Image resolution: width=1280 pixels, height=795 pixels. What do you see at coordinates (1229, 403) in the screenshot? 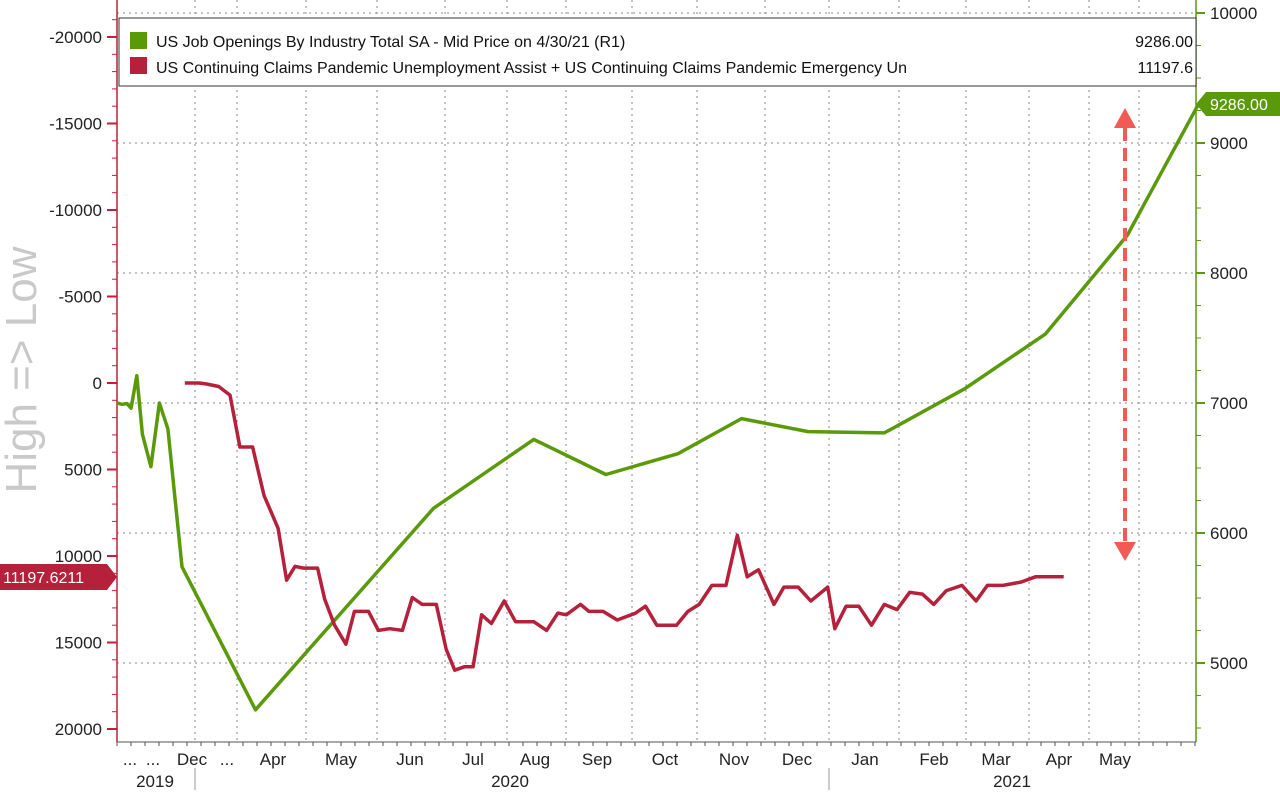
I see `right-tick-label: 7000` at bounding box center [1229, 403].